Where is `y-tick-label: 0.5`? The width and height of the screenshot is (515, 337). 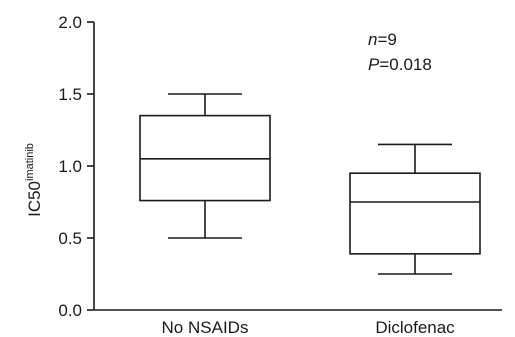
y-tick-label: 0.5 is located at coordinates (70, 238).